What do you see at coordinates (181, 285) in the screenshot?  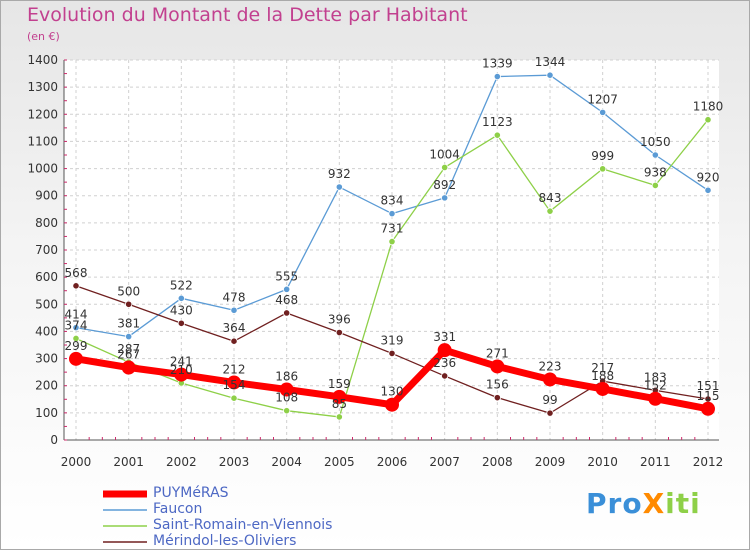 I see `data-label: 522` at bounding box center [181, 285].